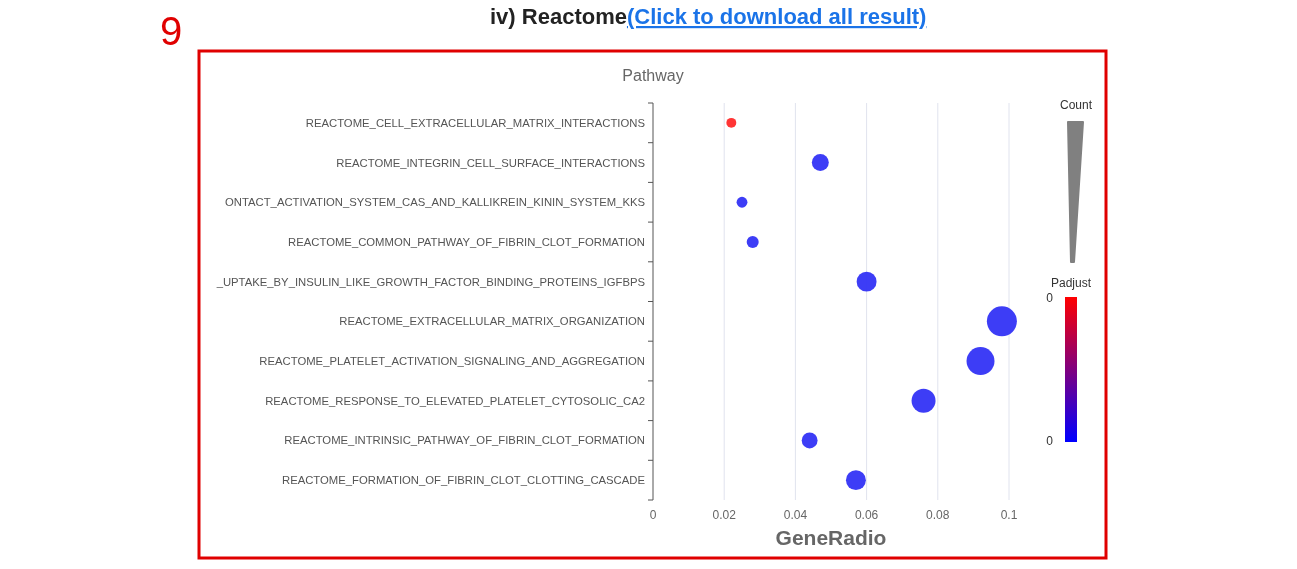 The width and height of the screenshot is (1297, 569). Describe the element at coordinates (724, 515) in the screenshot. I see `x-tick-label: 0.02` at that location.